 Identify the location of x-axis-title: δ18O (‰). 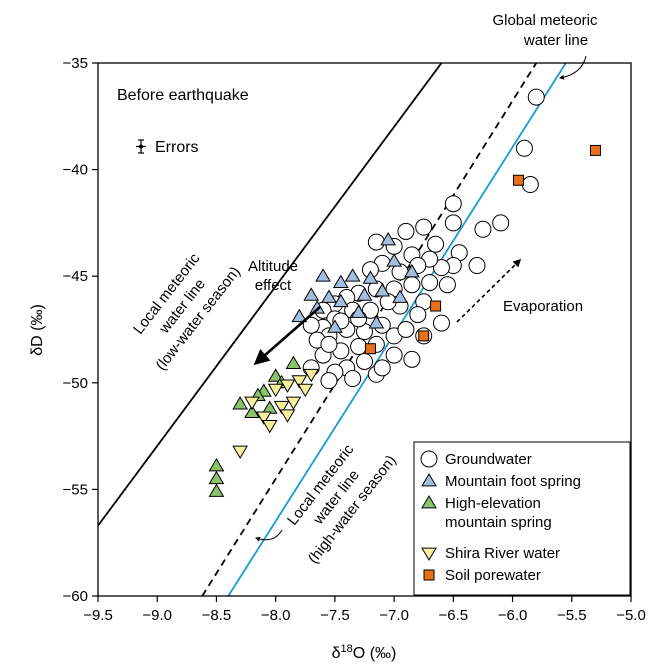
(364, 652).